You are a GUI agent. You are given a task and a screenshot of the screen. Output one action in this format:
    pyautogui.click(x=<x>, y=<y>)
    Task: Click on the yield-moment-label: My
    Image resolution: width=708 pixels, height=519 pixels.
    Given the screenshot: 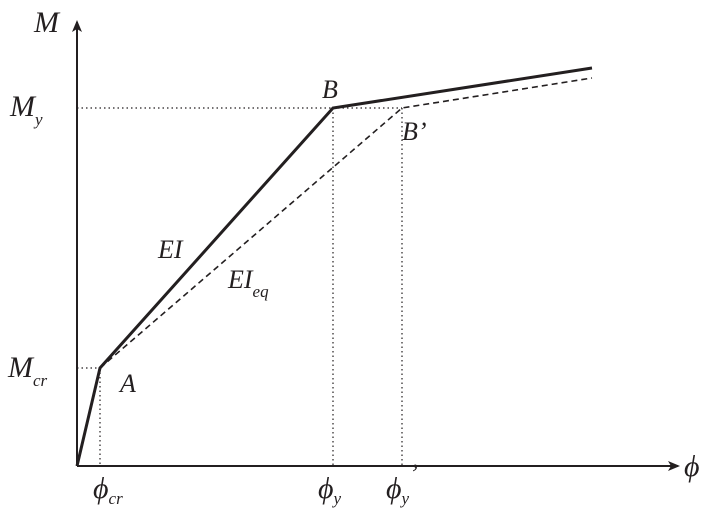 What is the action you would take?
    pyautogui.click(x=26, y=109)
    